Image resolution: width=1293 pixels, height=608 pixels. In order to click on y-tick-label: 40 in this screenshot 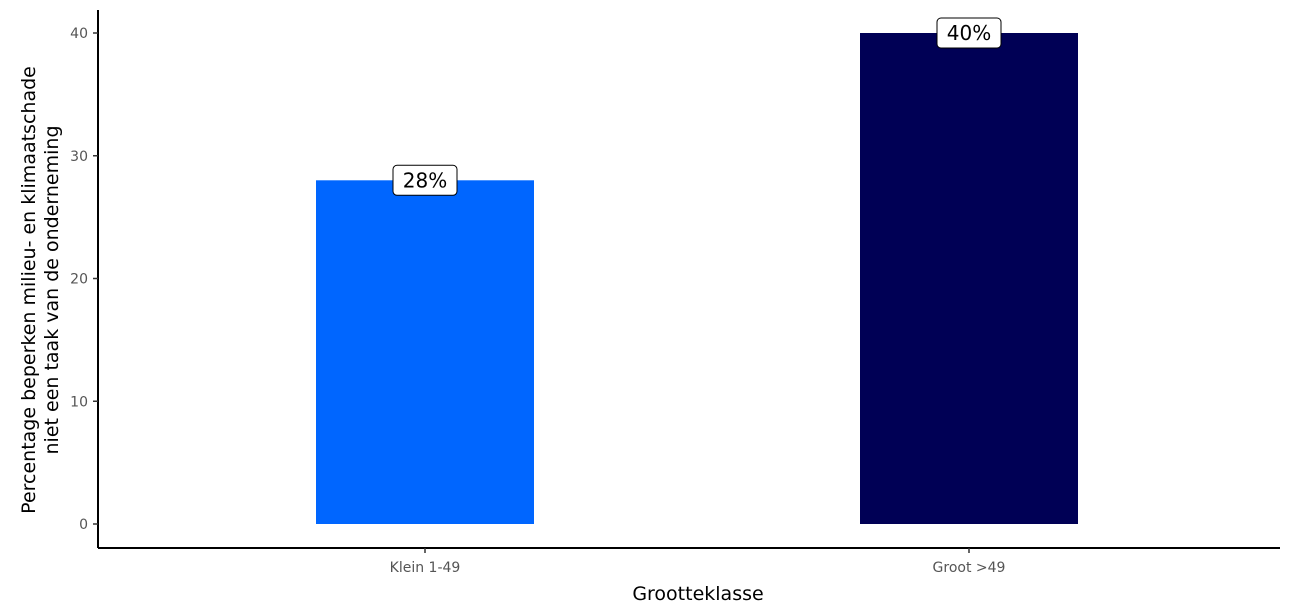, I will do `click(79, 34)`.